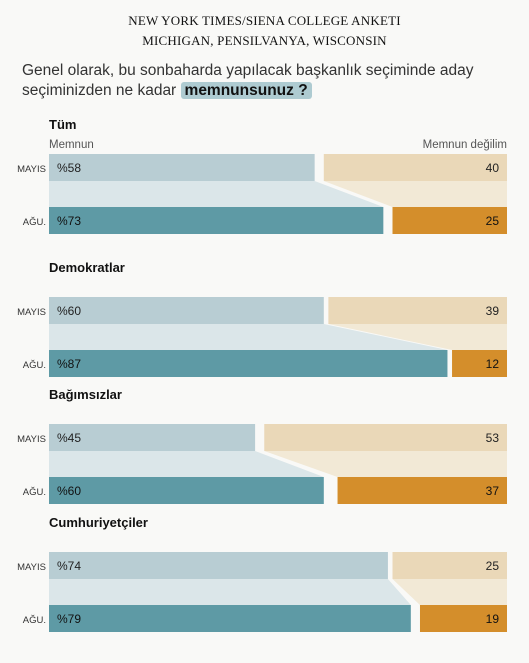  Describe the element at coordinates (246, 90) in the screenshot. I see `question-highlight: memnunsunuz ?` at that location.